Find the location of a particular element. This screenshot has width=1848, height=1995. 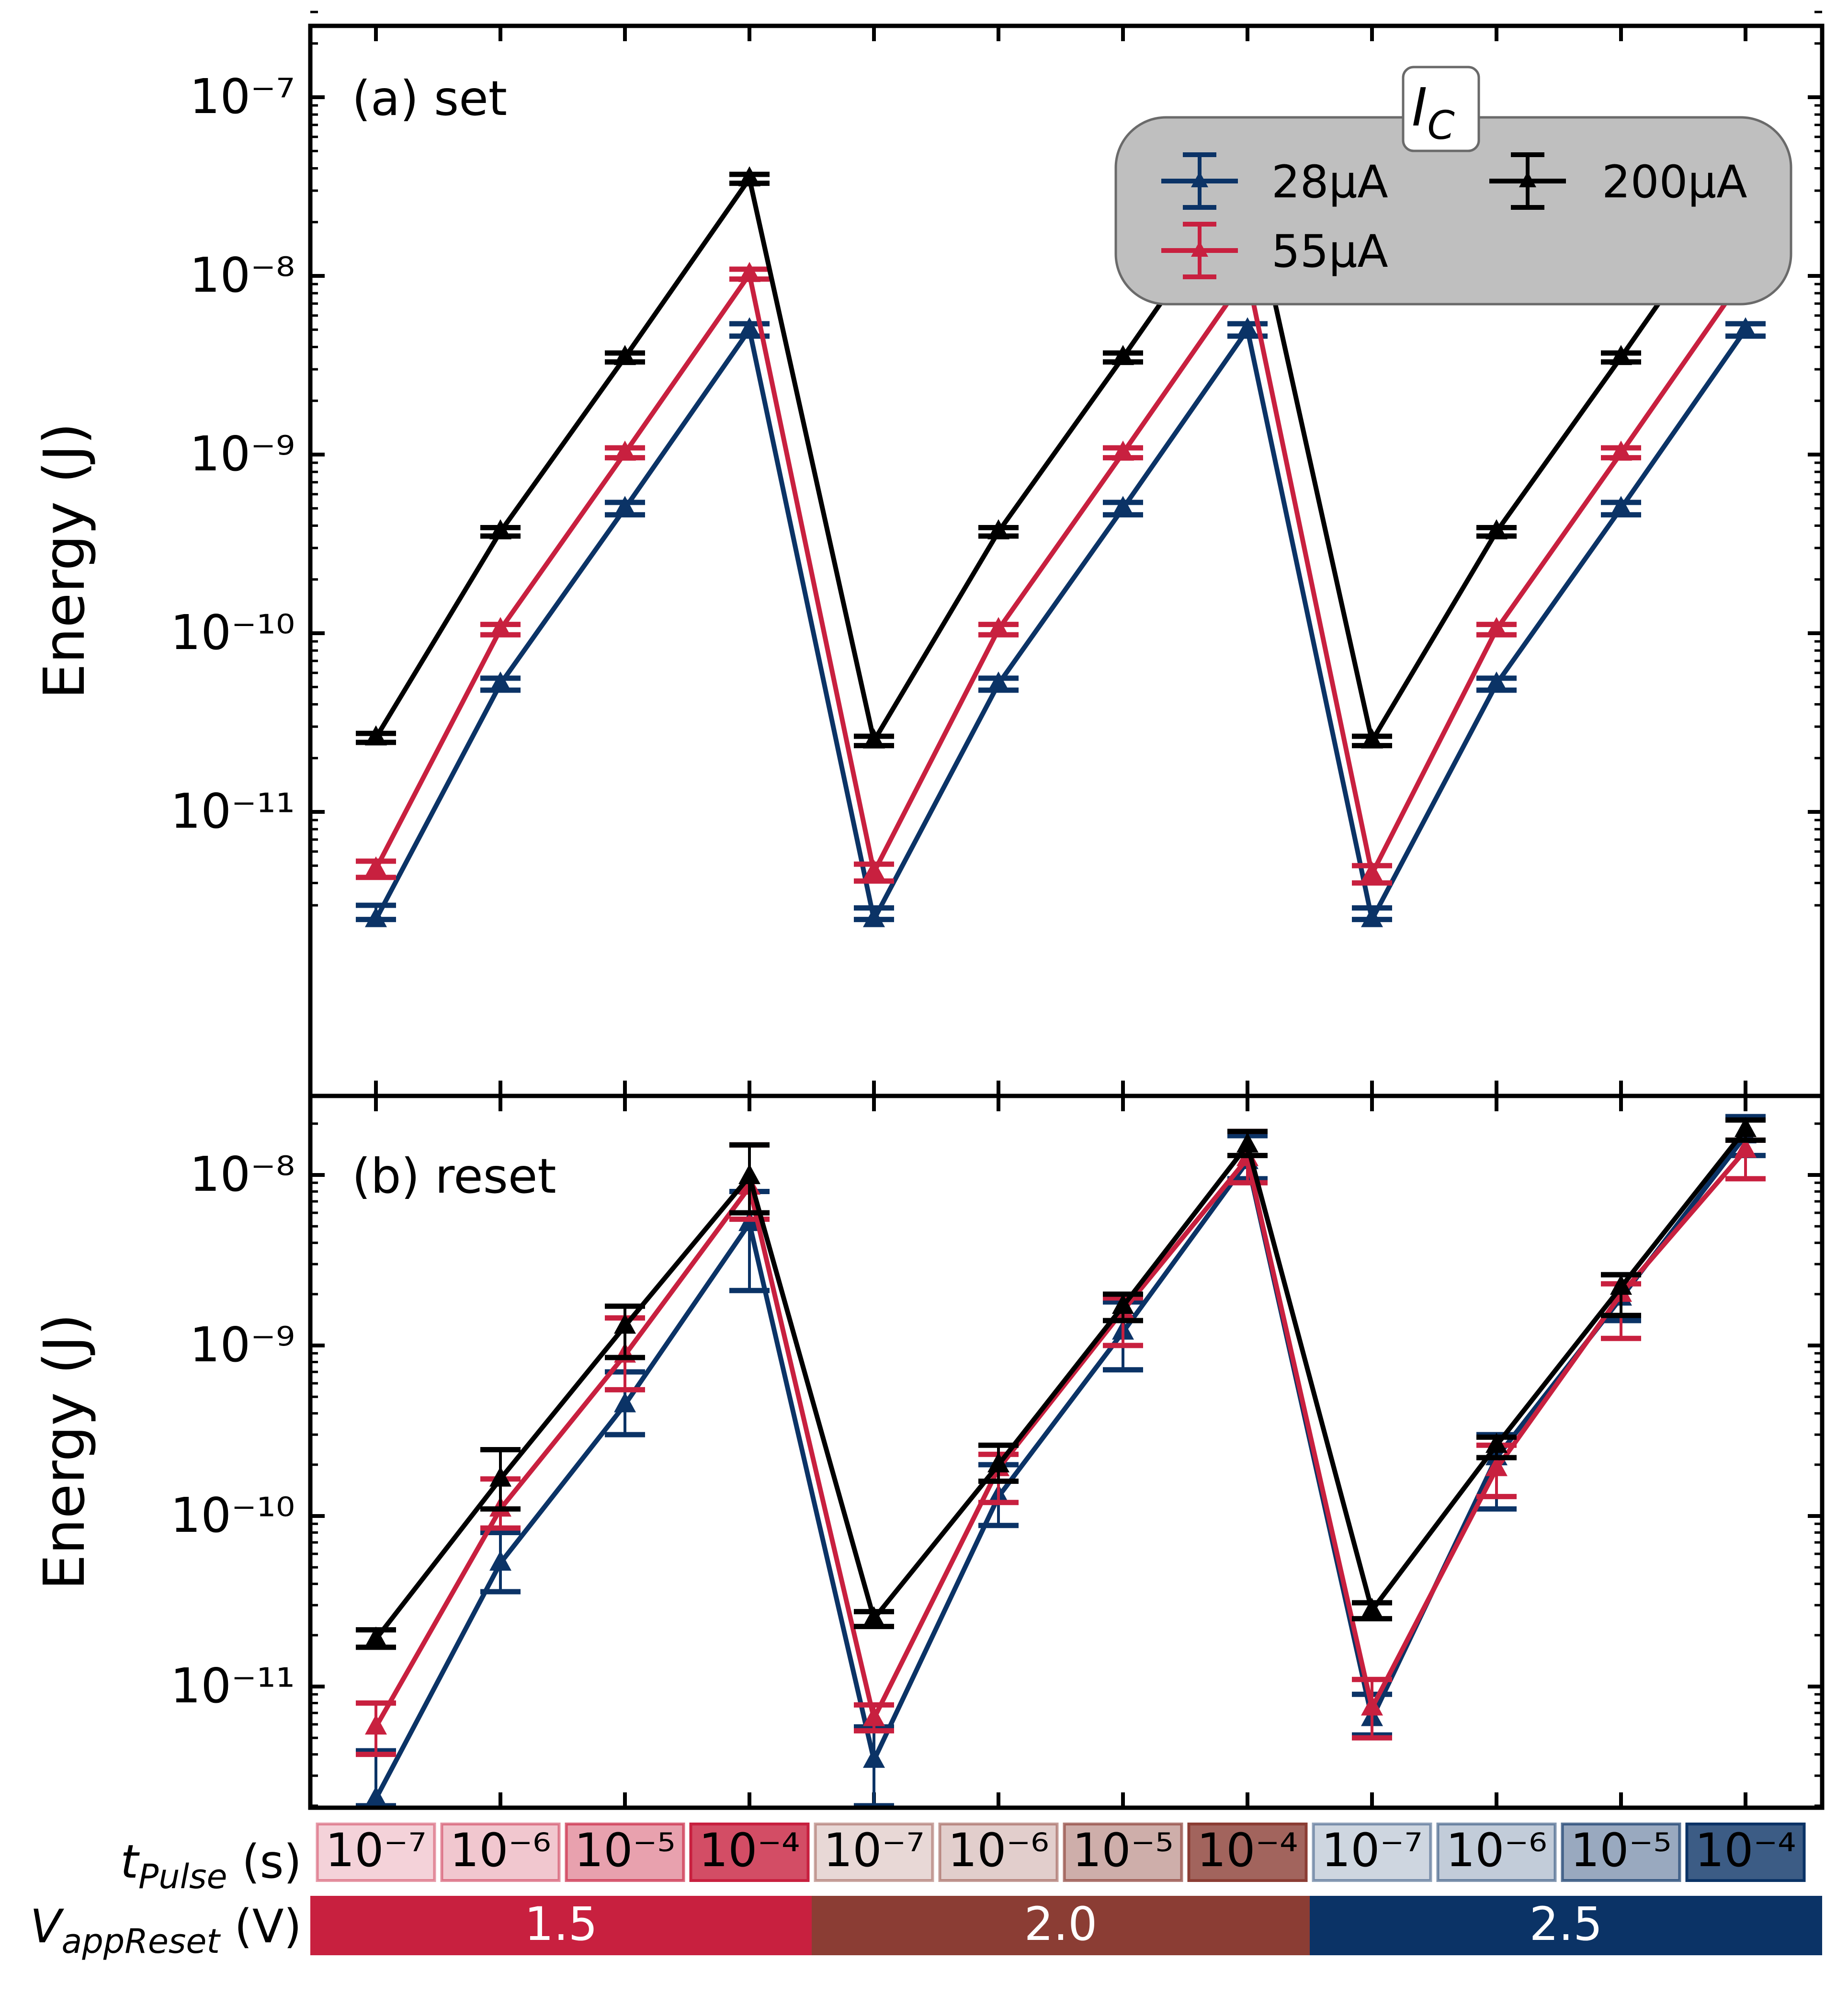

y-tick-label-b: 10⁻¹¹ is located at coordinates (232, 1686).